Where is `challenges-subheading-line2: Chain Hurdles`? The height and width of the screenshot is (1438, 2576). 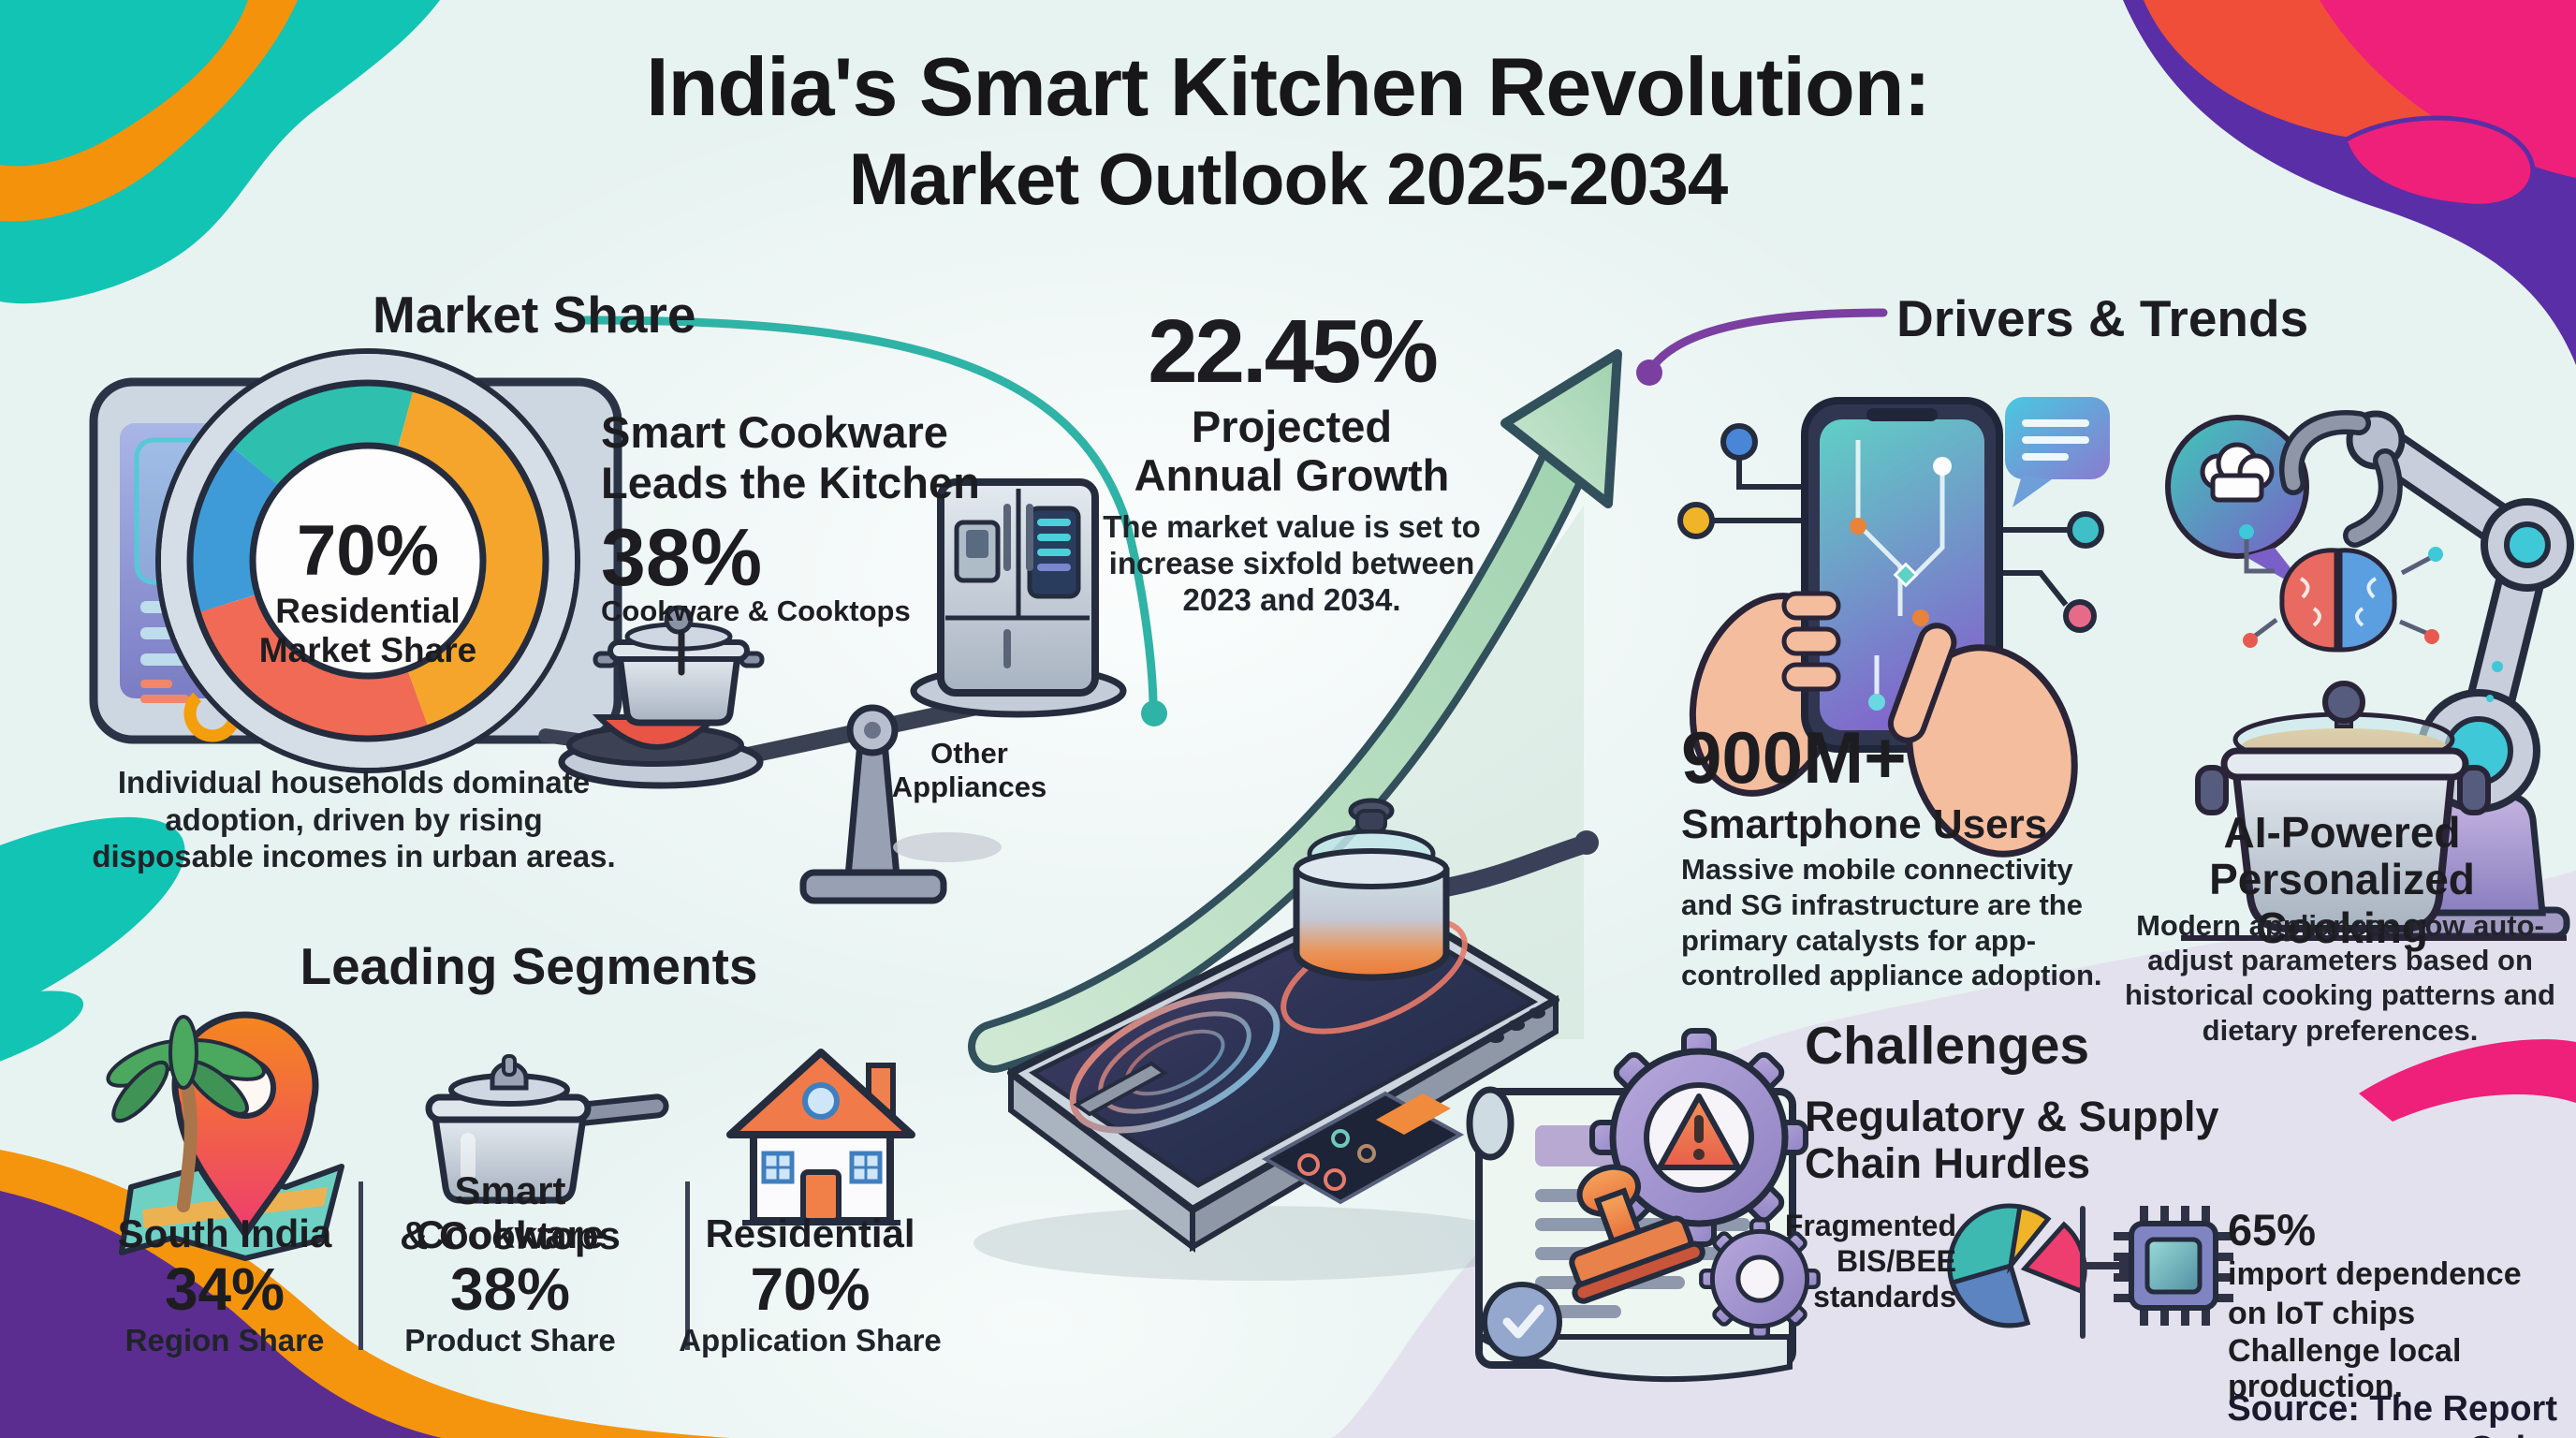 challenges-subheading-line2: Chain Hurdles is located at coordinates (1948, 1163).